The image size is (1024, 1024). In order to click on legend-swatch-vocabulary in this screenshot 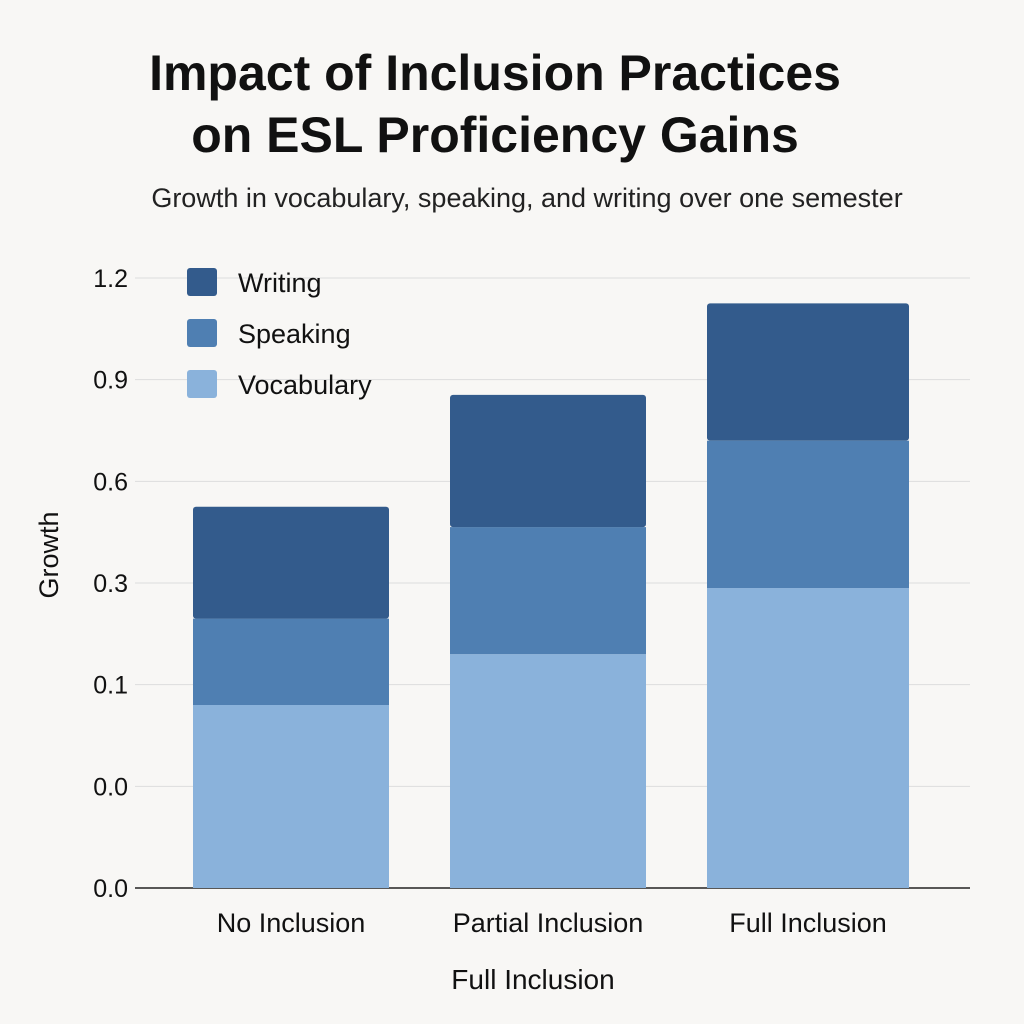, I will do `click(202, 384)`.